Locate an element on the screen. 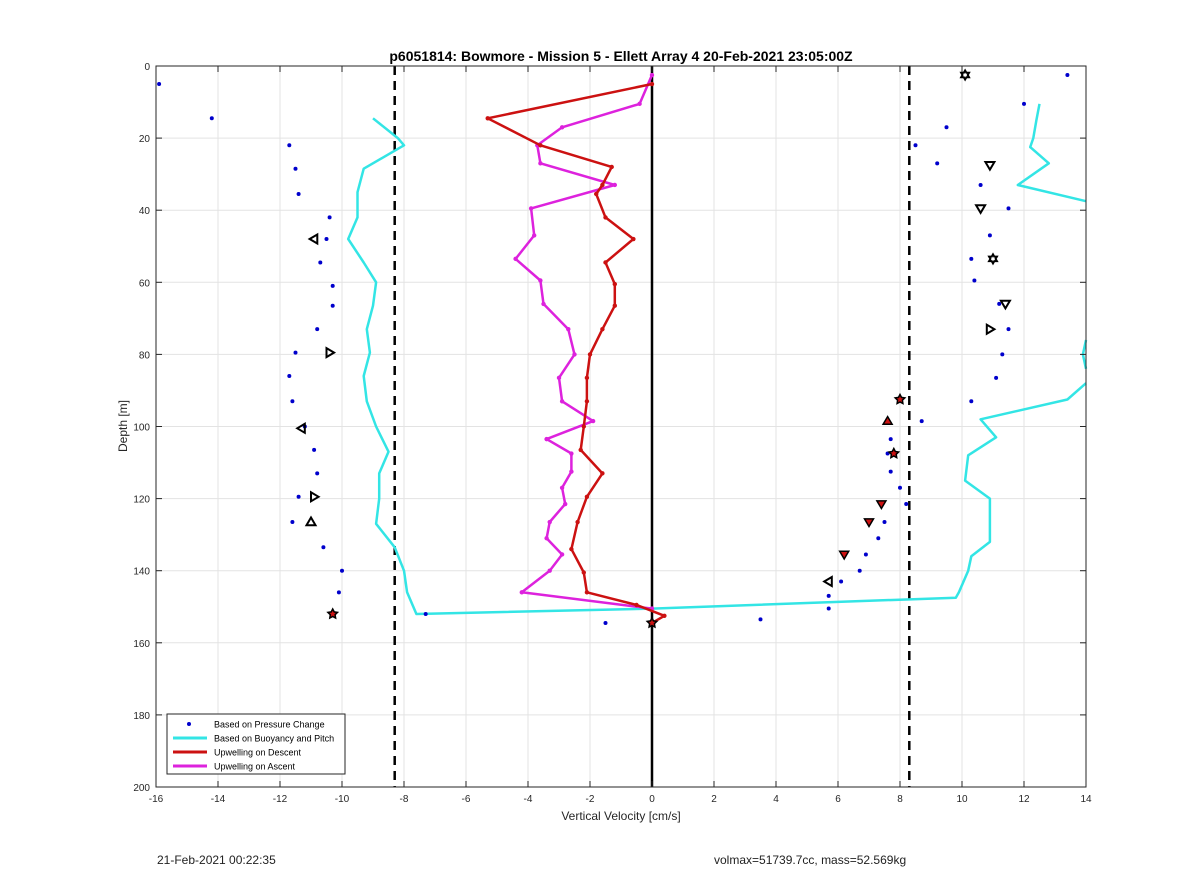  x-tick-label: -10 is located at coordinates (342, 799).